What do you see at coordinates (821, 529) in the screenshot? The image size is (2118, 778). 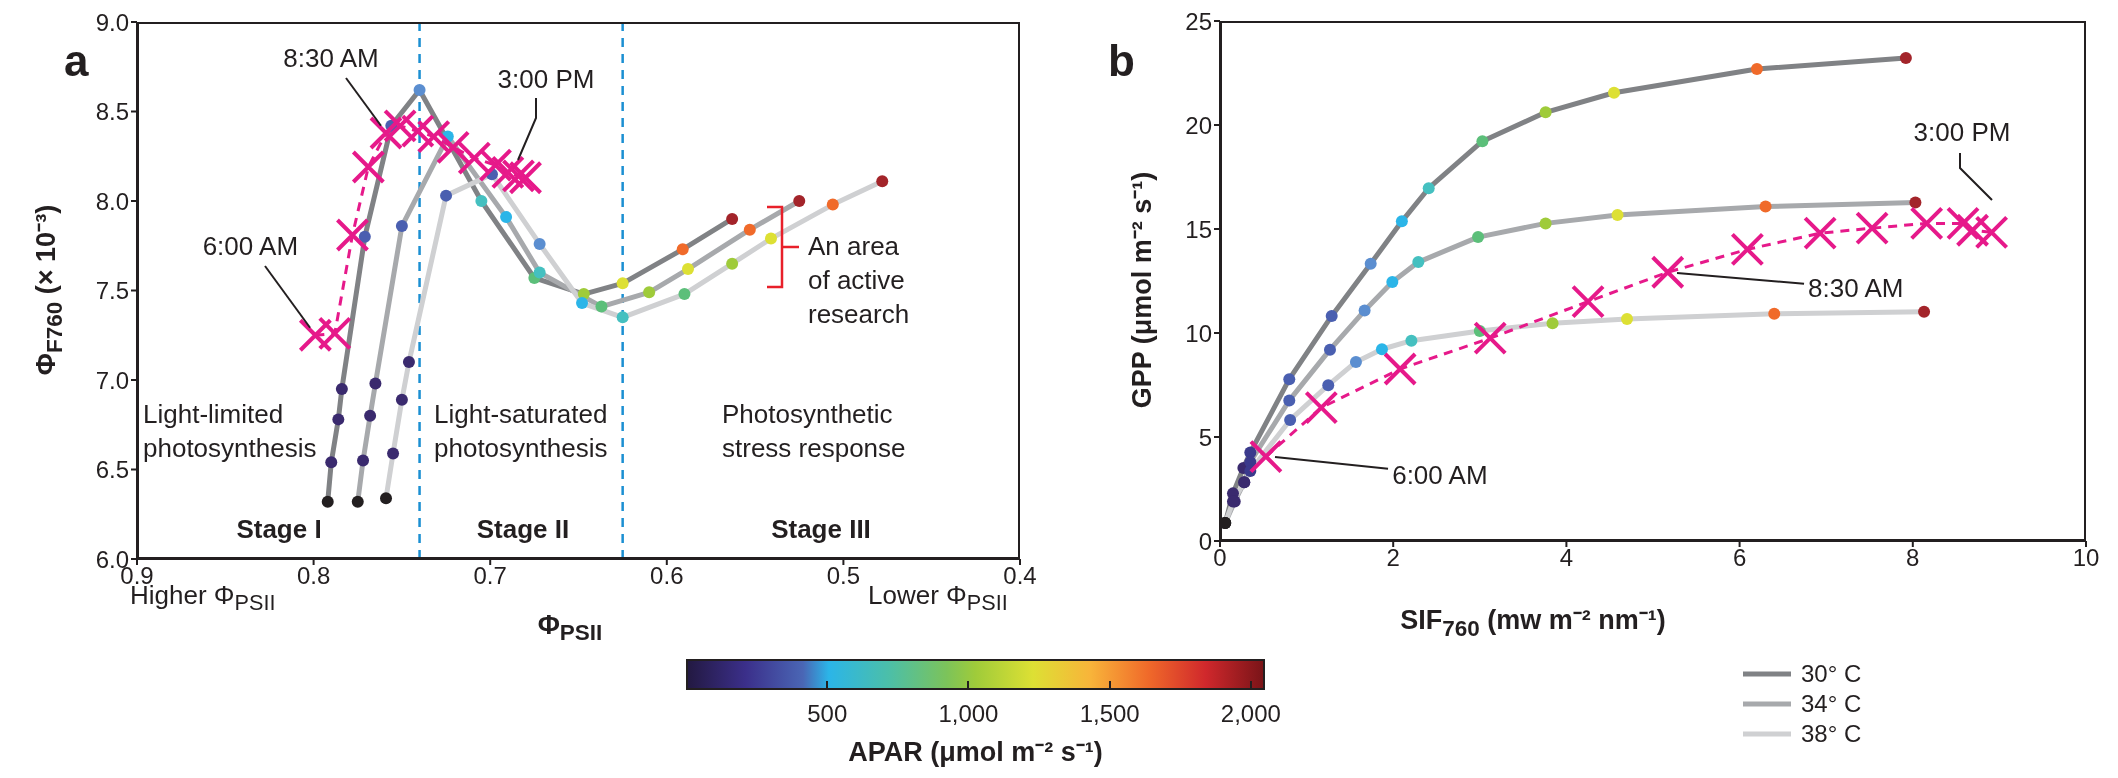 I see `annotation: Stage III` at bounding box center [821, 529].